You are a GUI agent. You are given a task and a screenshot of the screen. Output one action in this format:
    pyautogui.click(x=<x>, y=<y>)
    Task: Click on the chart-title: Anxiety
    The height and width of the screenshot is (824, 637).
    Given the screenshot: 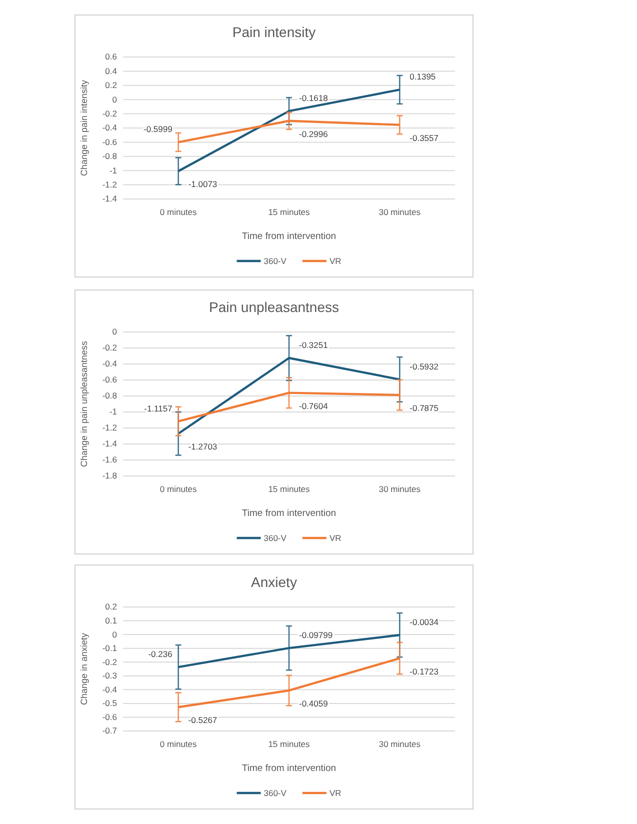 What is the action you would take?
    pyautogui.click(x=274, y=582)
    